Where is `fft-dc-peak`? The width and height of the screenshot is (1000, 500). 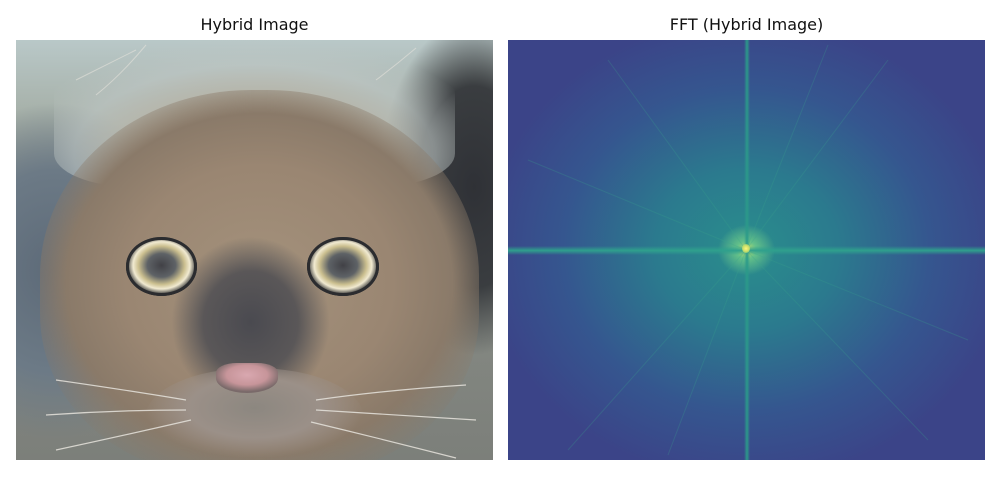
fft-dc-peak is located at coordinates (746, 249).